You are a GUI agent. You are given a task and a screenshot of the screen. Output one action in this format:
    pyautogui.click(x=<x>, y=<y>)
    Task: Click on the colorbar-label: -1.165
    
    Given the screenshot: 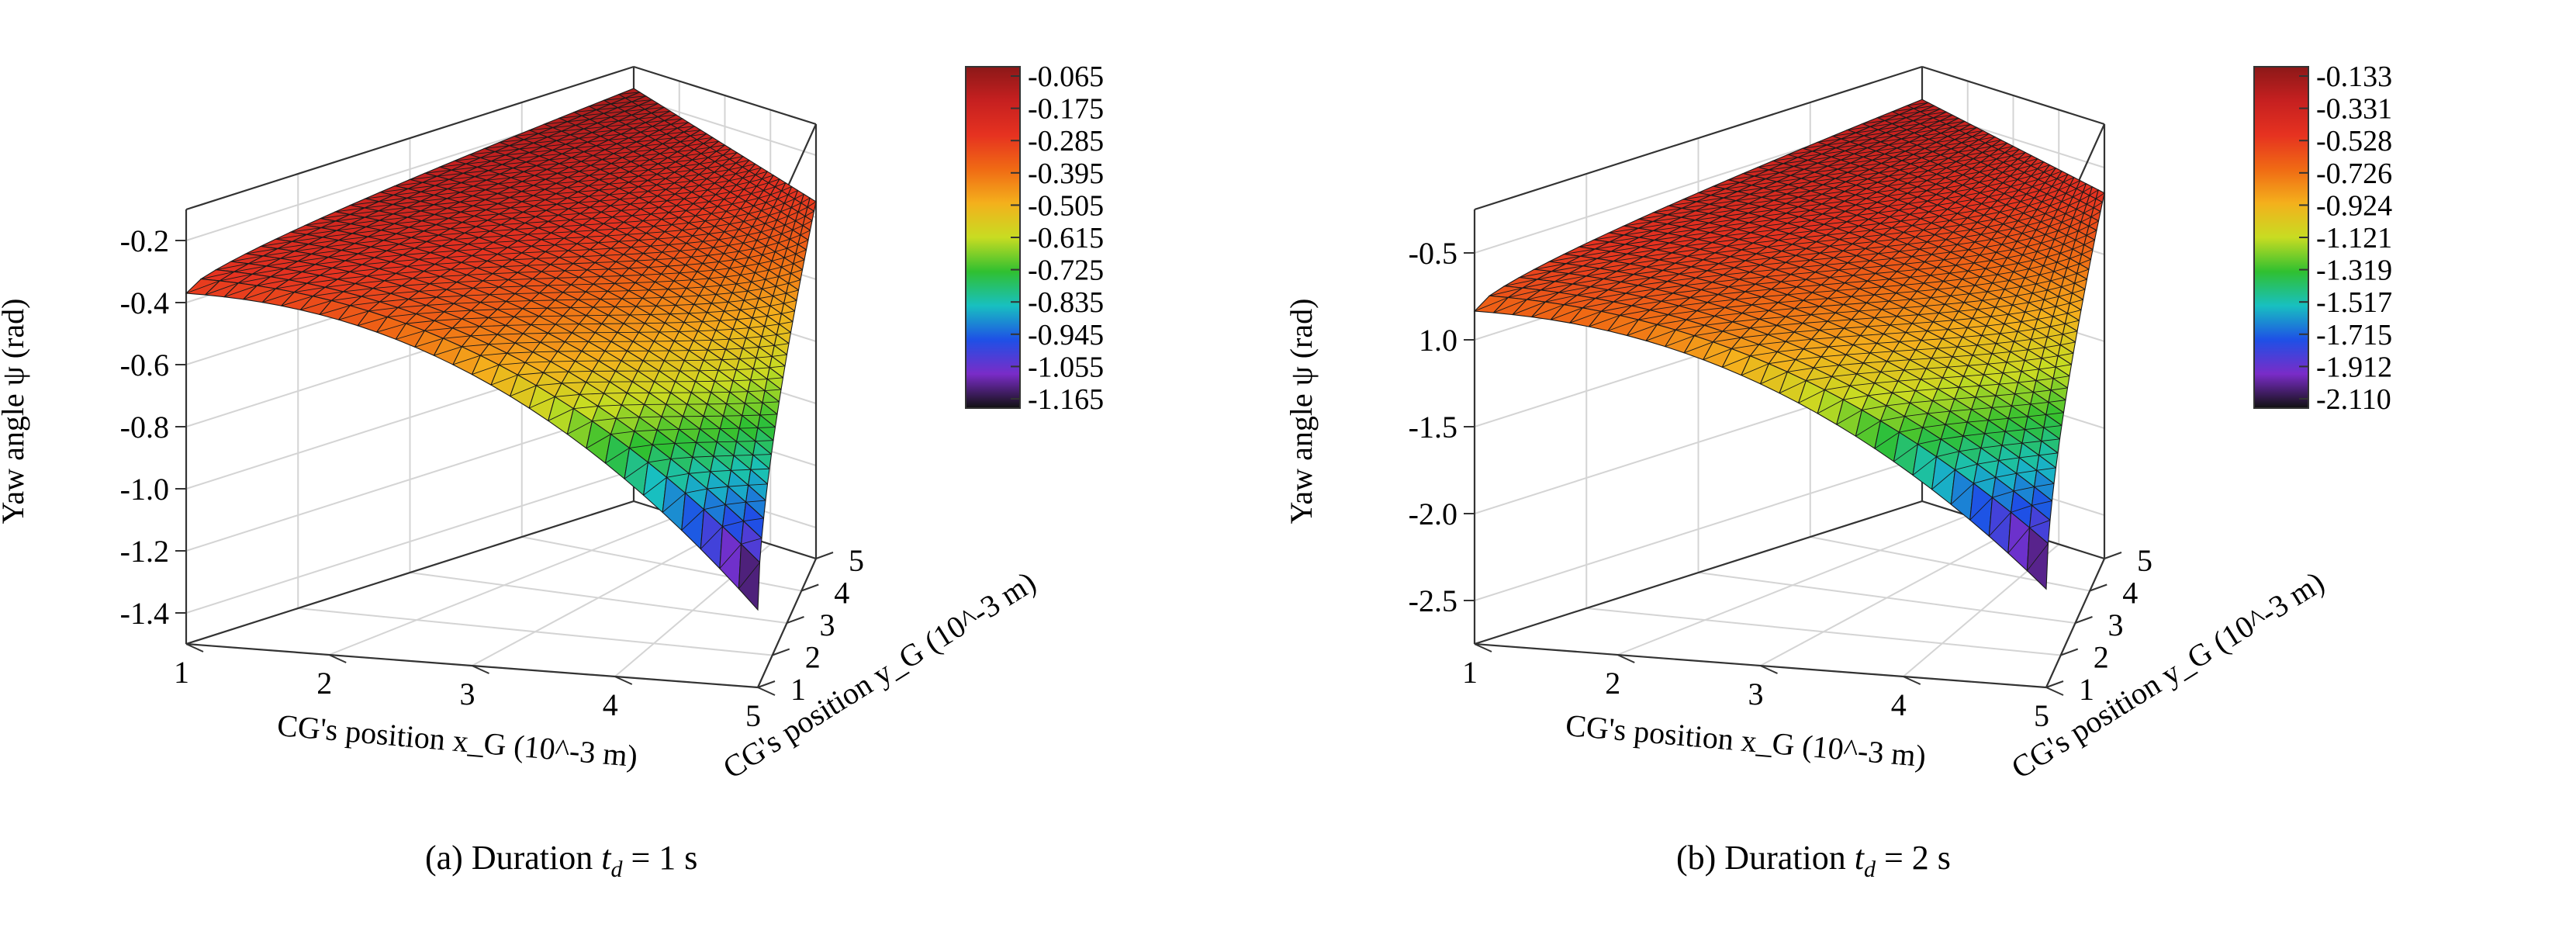 What is the action you would take?
    pyautogui.click(x=1066, y=399)
    